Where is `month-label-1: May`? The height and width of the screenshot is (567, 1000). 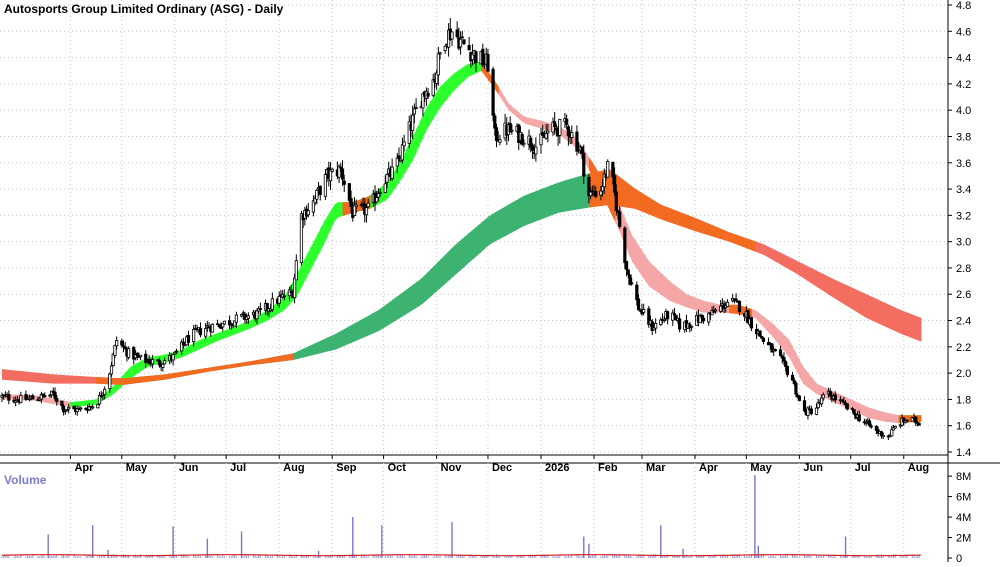 month-label-1: May is located at coordinates (137, 468).